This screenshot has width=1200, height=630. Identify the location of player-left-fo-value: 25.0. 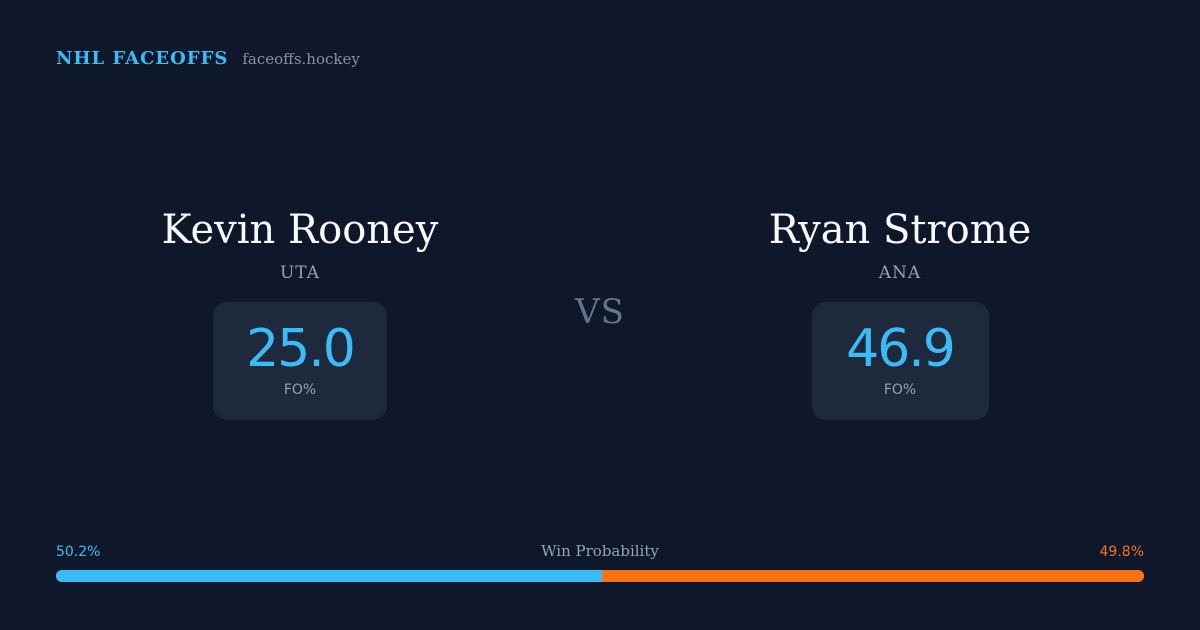
(301, 349).